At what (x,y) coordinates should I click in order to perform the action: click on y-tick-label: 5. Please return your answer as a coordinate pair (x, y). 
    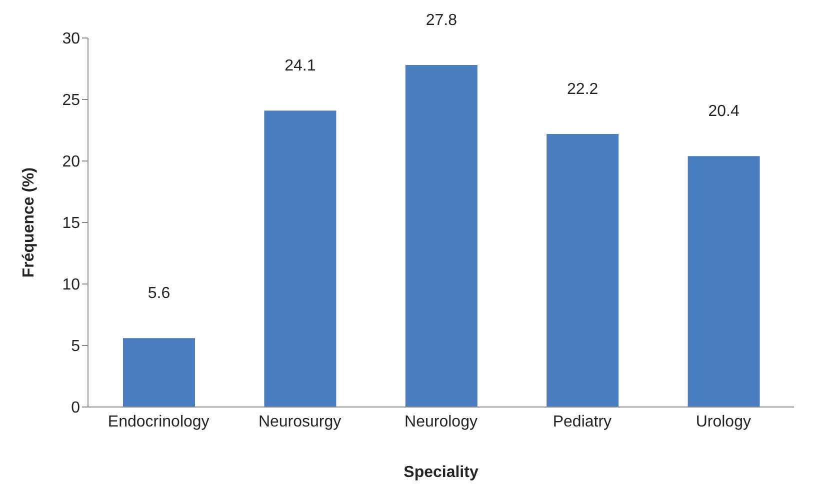
    Looking at the image, I should click on (75, 347).